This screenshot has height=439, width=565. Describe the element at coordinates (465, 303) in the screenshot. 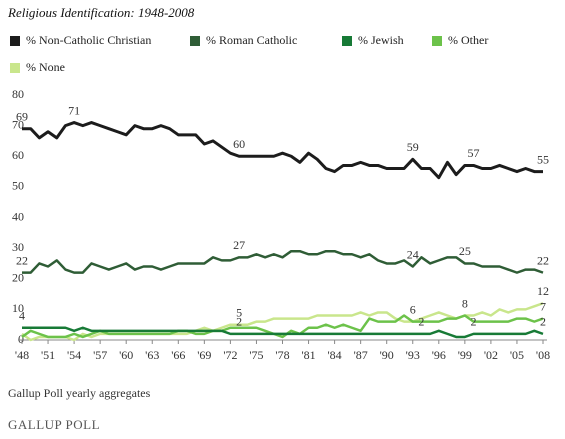

I see `data-label: 8` at that location.